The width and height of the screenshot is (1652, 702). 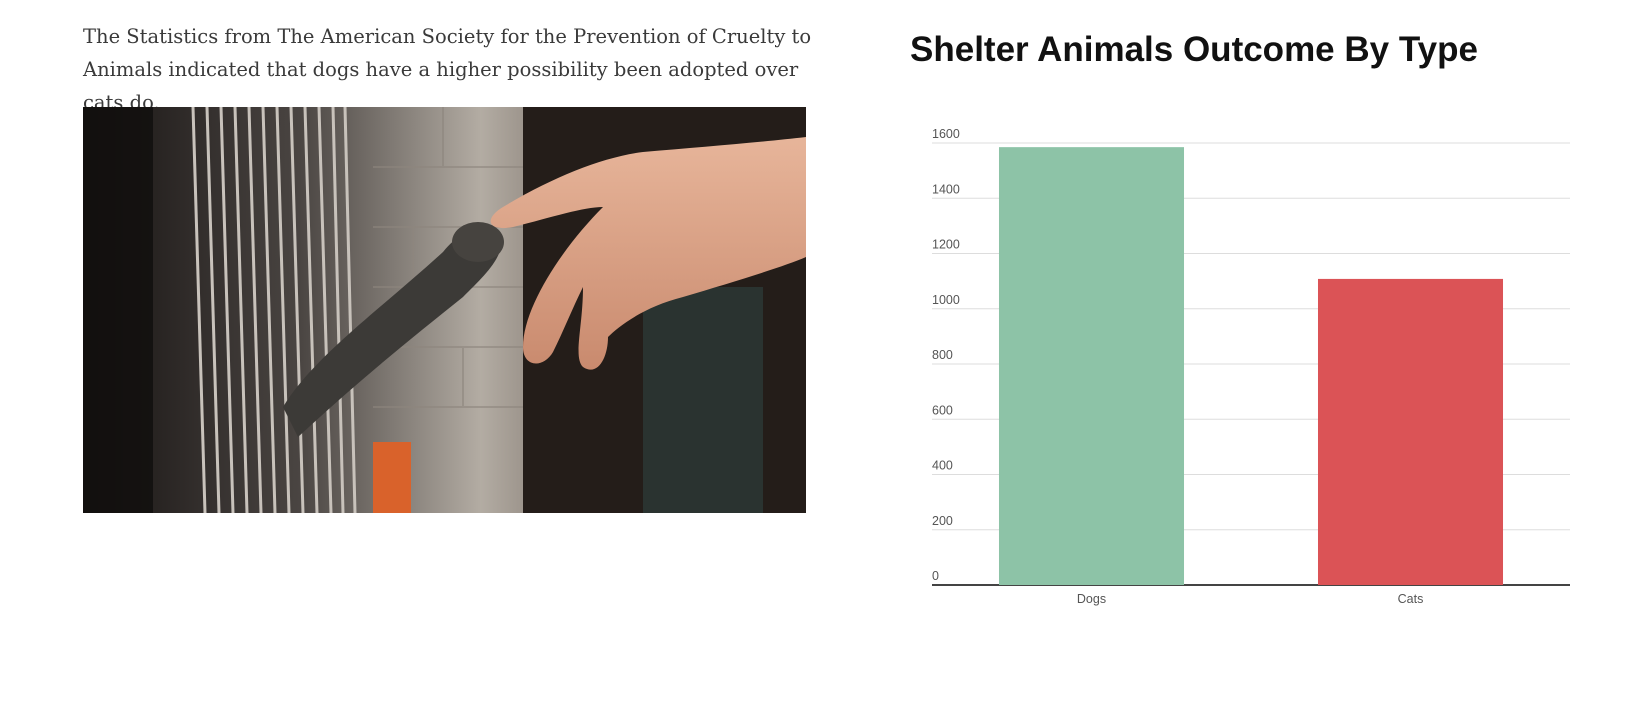 What do you see at coordinates (1411, 599) in the screenshot?
I see `x-category-label-cats: Cats` at bounding box center [1411, 599].